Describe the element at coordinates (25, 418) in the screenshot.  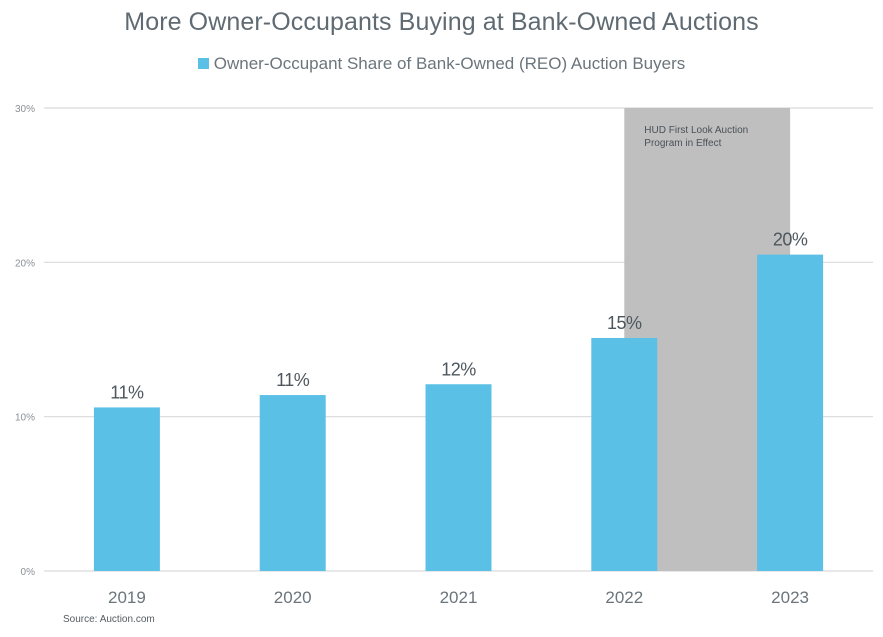
I see `y-tick-label: 10%` at that location.